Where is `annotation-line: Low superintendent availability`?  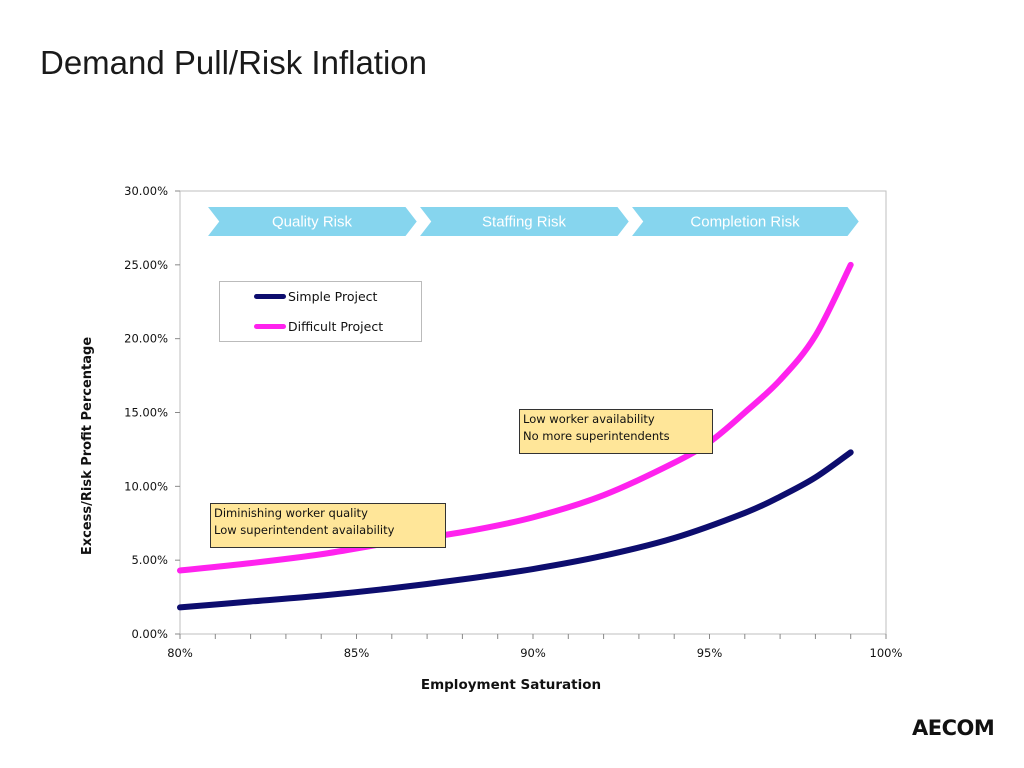 annotation-line: Low superintendent availability is located at coordinates (304, 530).